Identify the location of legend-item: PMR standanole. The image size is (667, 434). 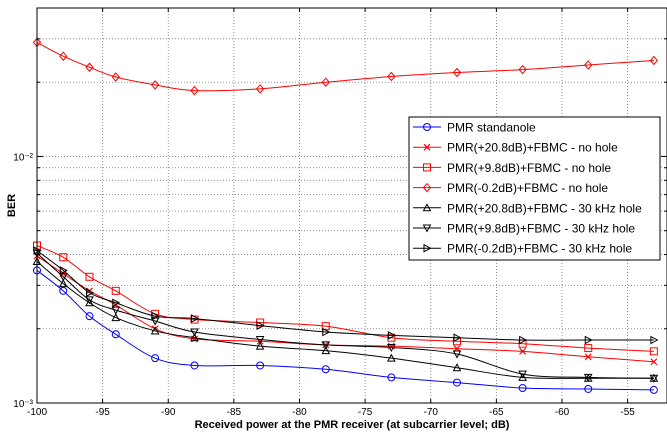
(474, 128).